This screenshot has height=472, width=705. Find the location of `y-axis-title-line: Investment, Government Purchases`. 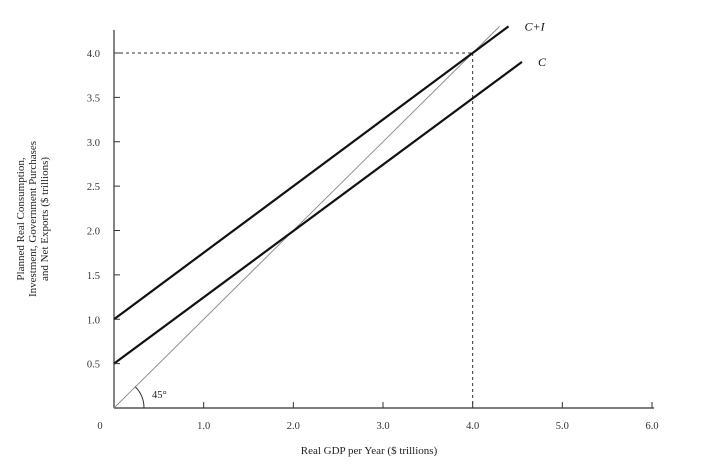

y-axis-title-line: Investment, Government Purchases is located at coordinates (33, 219).